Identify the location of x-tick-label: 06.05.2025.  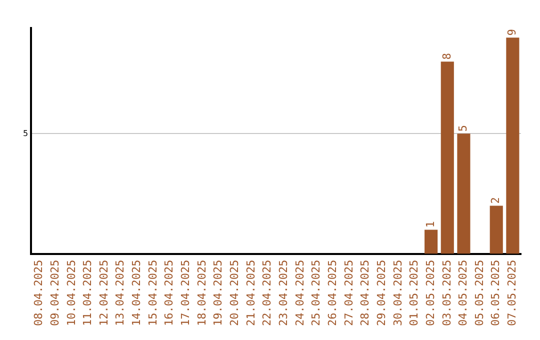
(495, 293).